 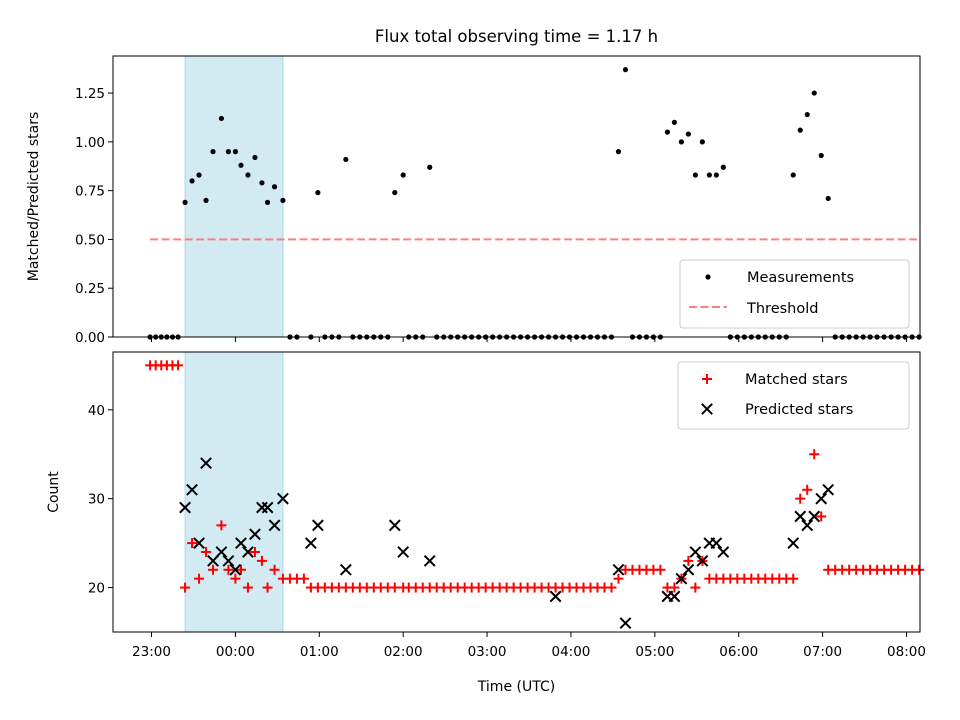 I want to click on x-tick-label: 00:00, so click(x=235, y=652).